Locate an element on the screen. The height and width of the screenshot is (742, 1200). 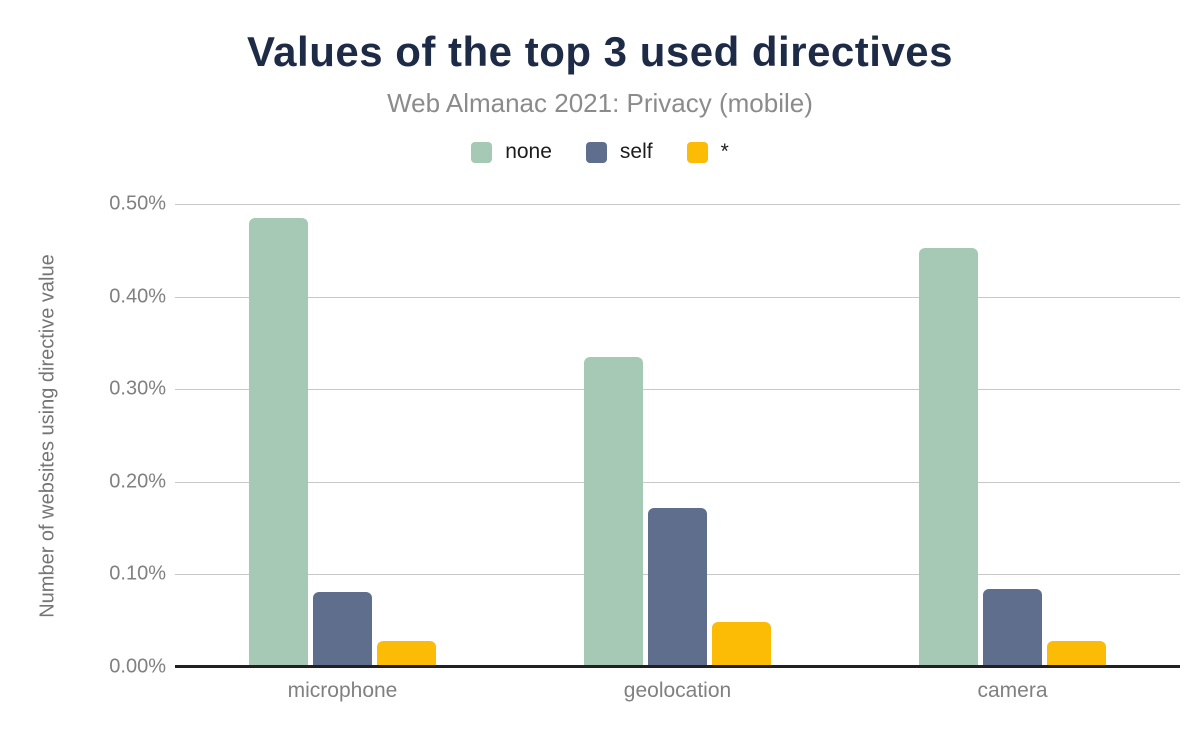
x-axis-line is located at coordinates (677, 666).